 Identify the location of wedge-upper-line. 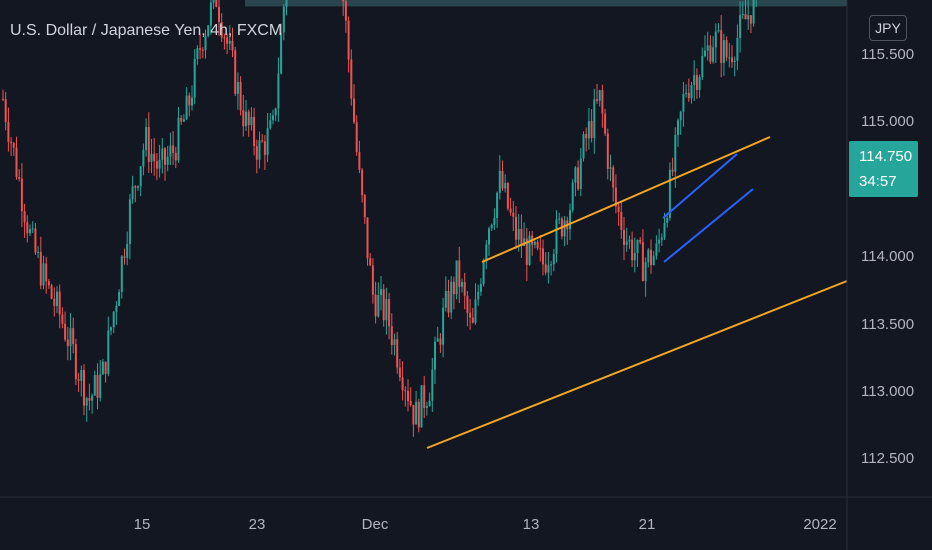
(700, 186).